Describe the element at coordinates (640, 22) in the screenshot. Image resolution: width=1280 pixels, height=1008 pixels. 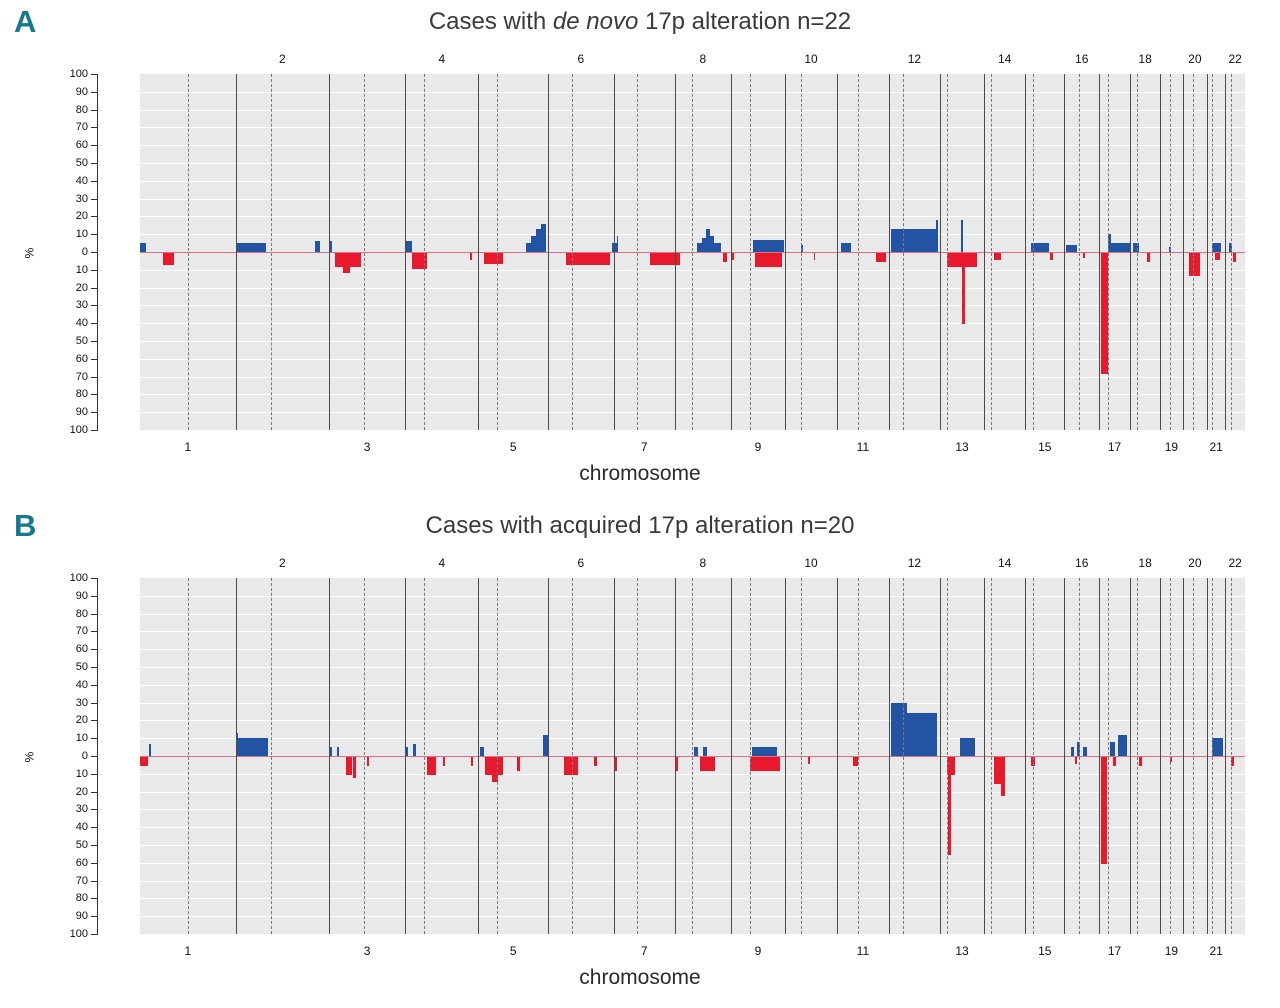
I see `panel-title: Cases with de novo 17p alteration n=22` at that location.